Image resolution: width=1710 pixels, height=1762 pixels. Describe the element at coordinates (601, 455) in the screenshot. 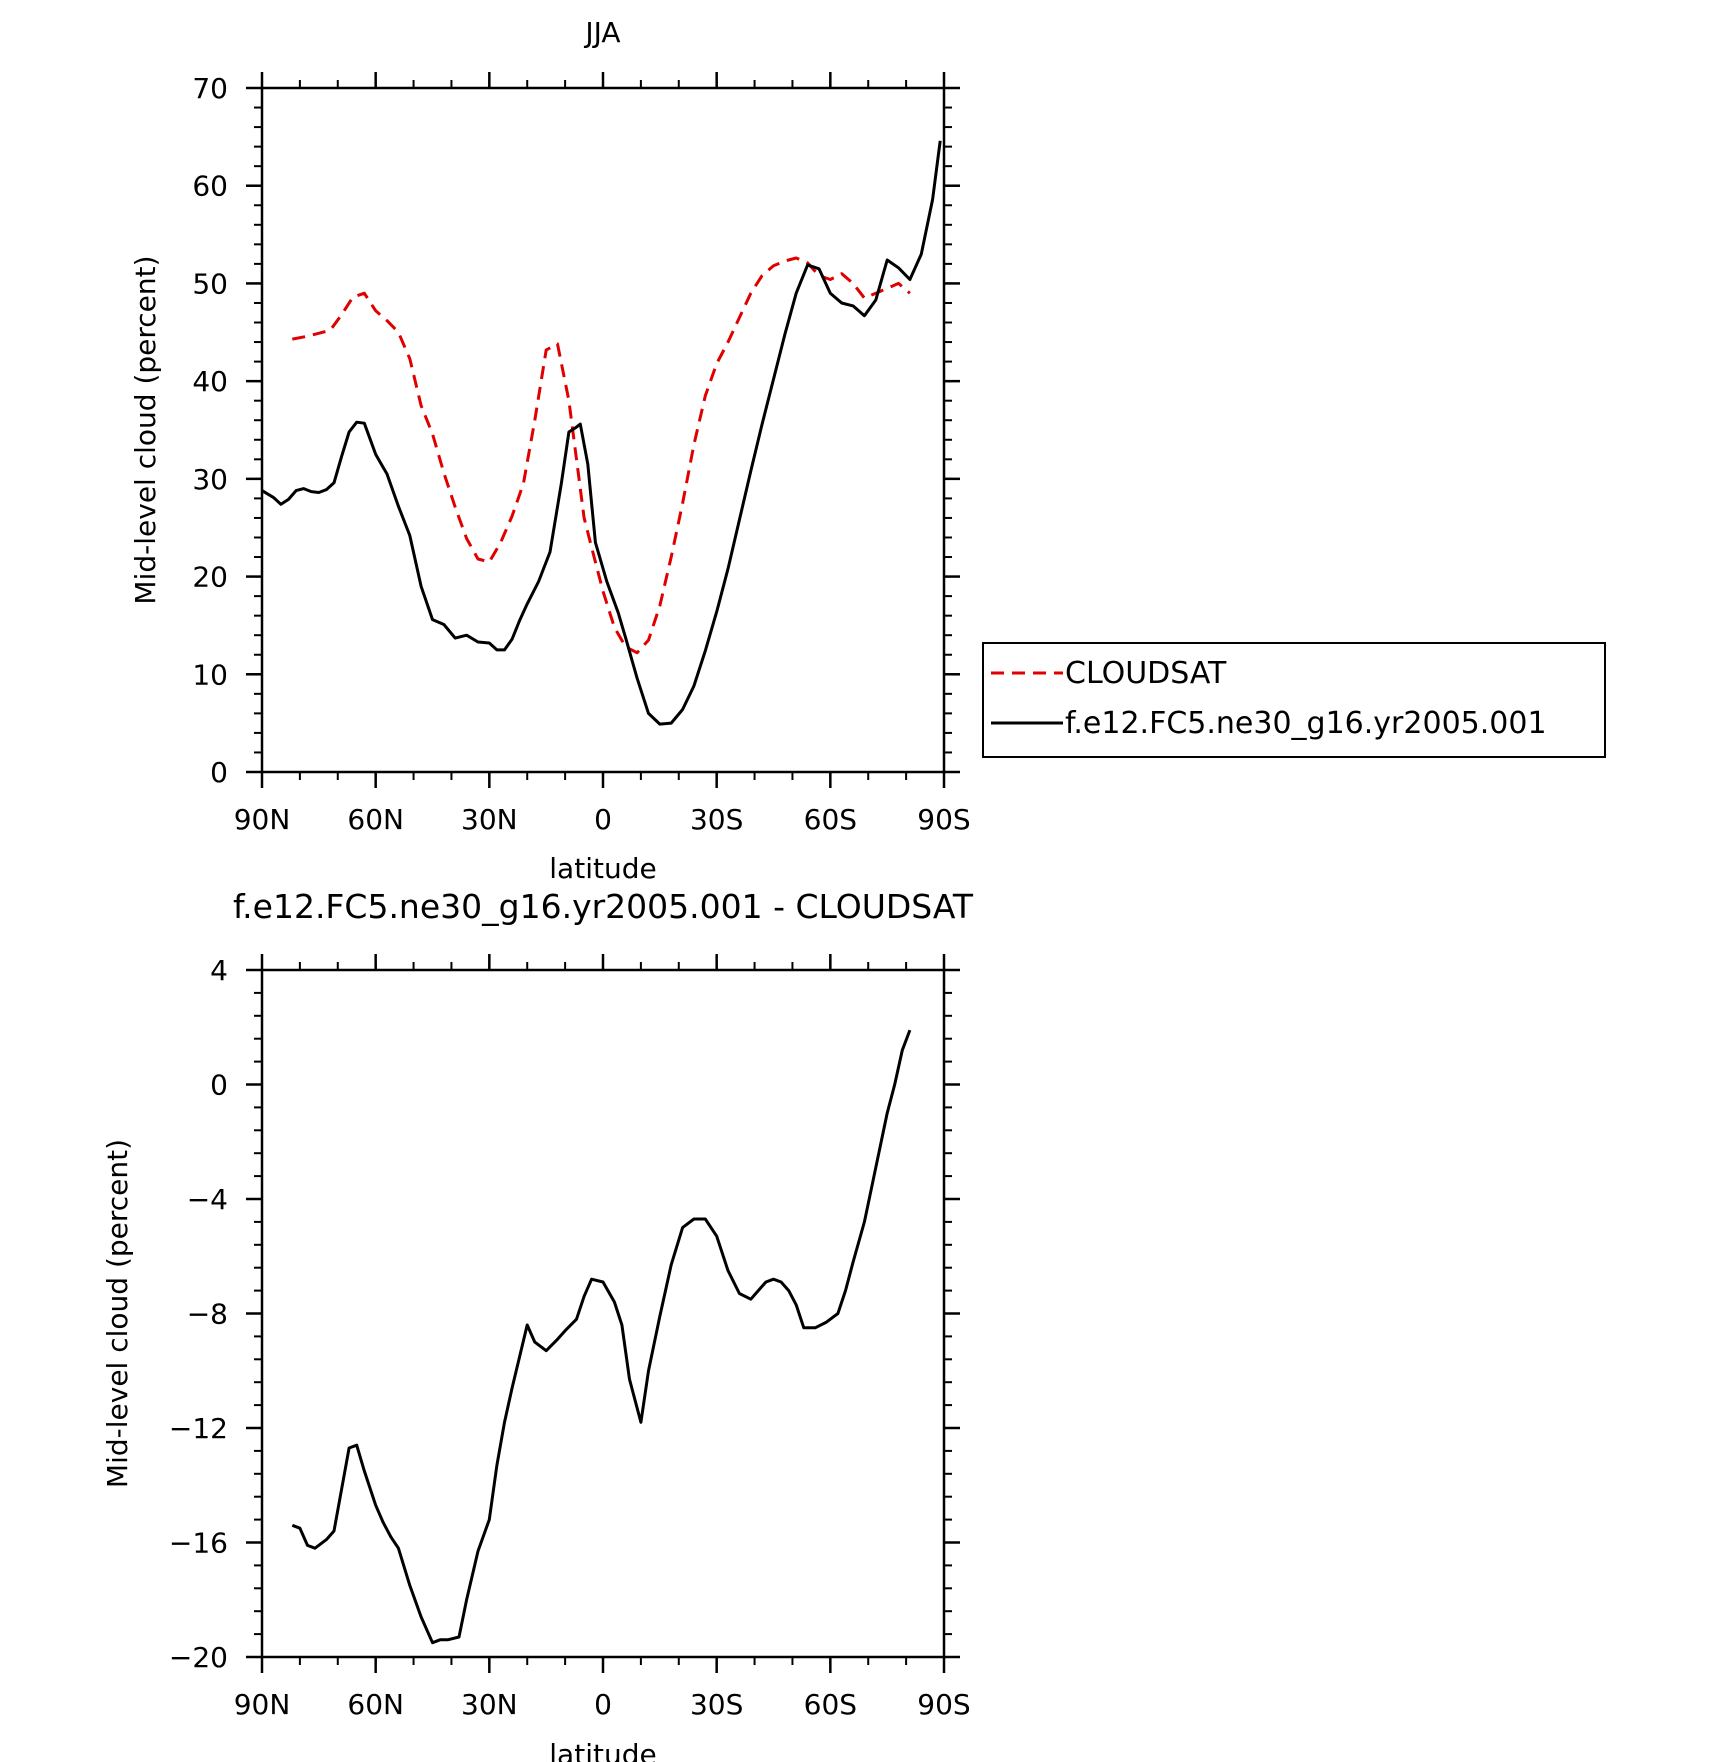

I see `series-line-cloudsat` at that location.